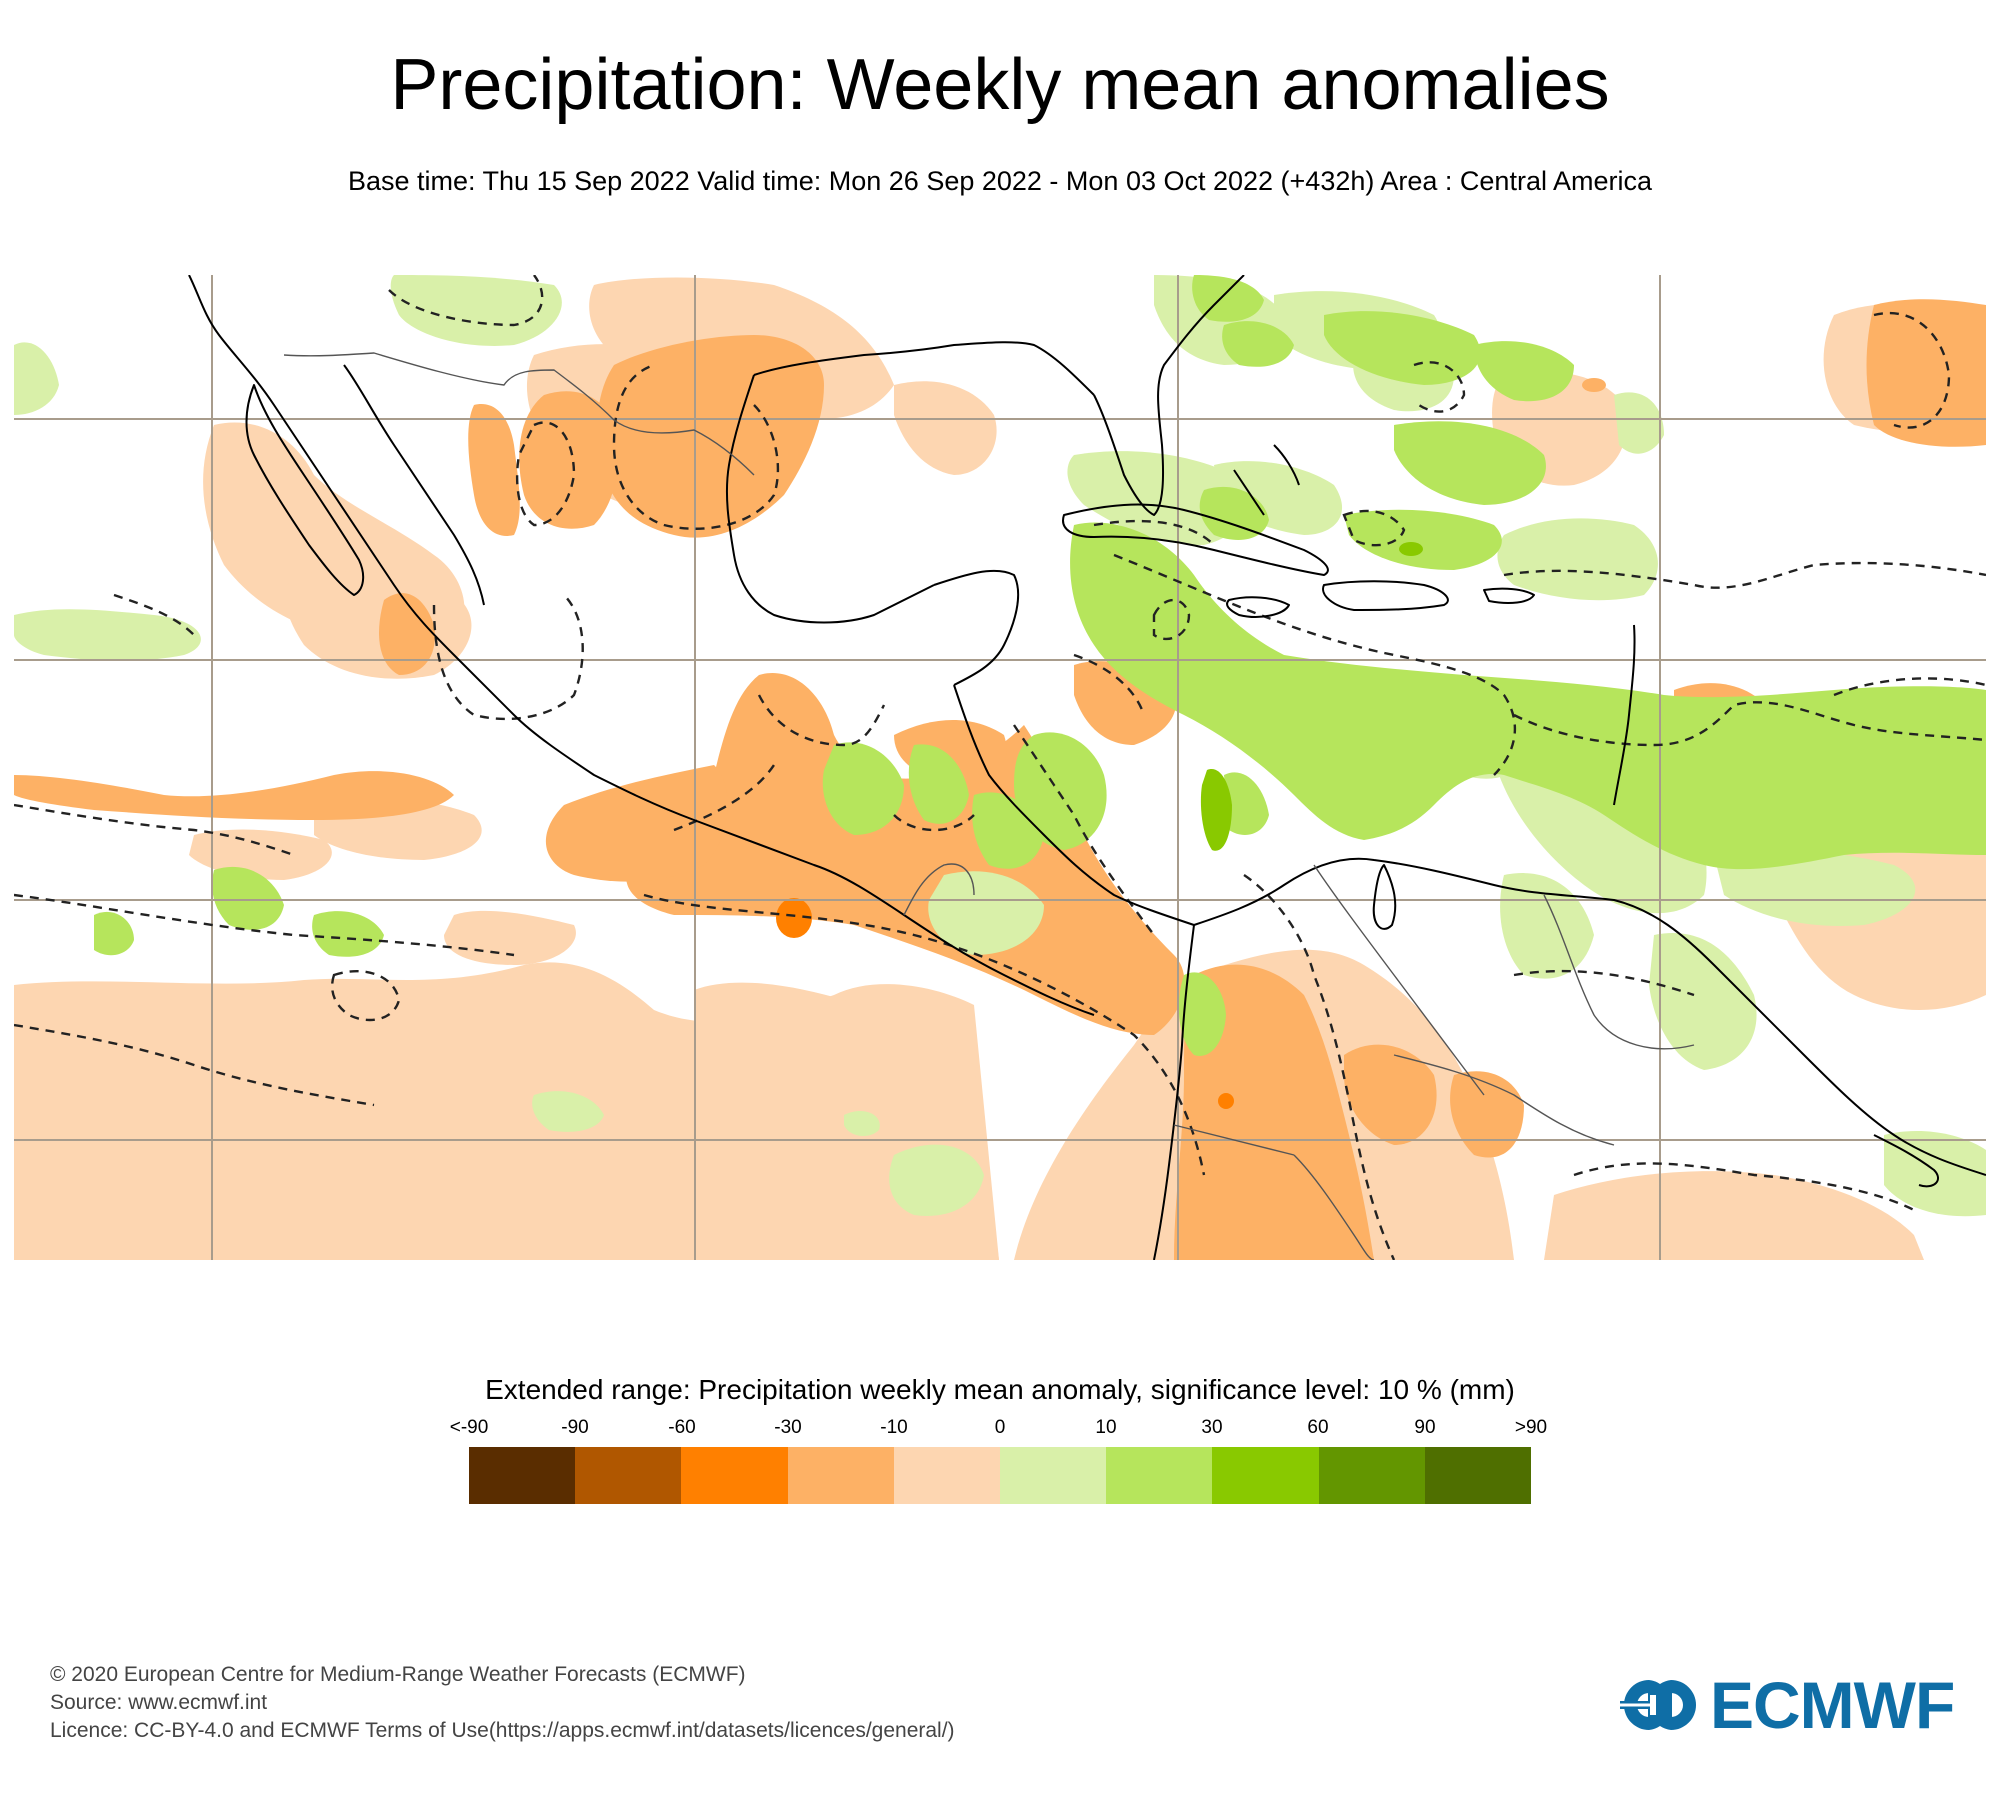 The image size is (2000, 1800). I want to click on legend-tick: 10, so click(1106, 1427).